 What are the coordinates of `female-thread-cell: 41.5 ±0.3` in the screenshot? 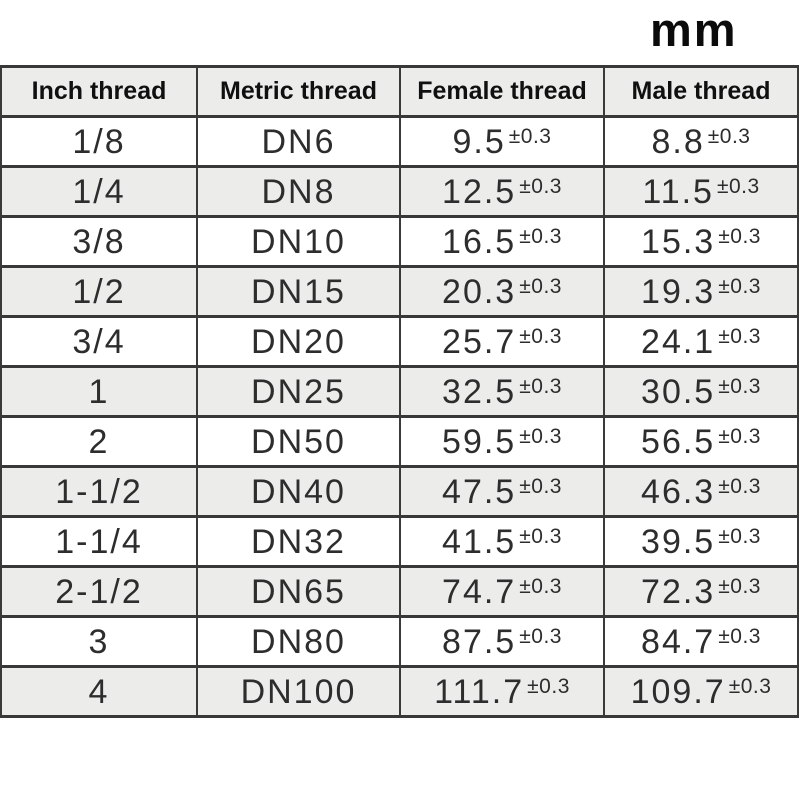 It's located at (502, 541).